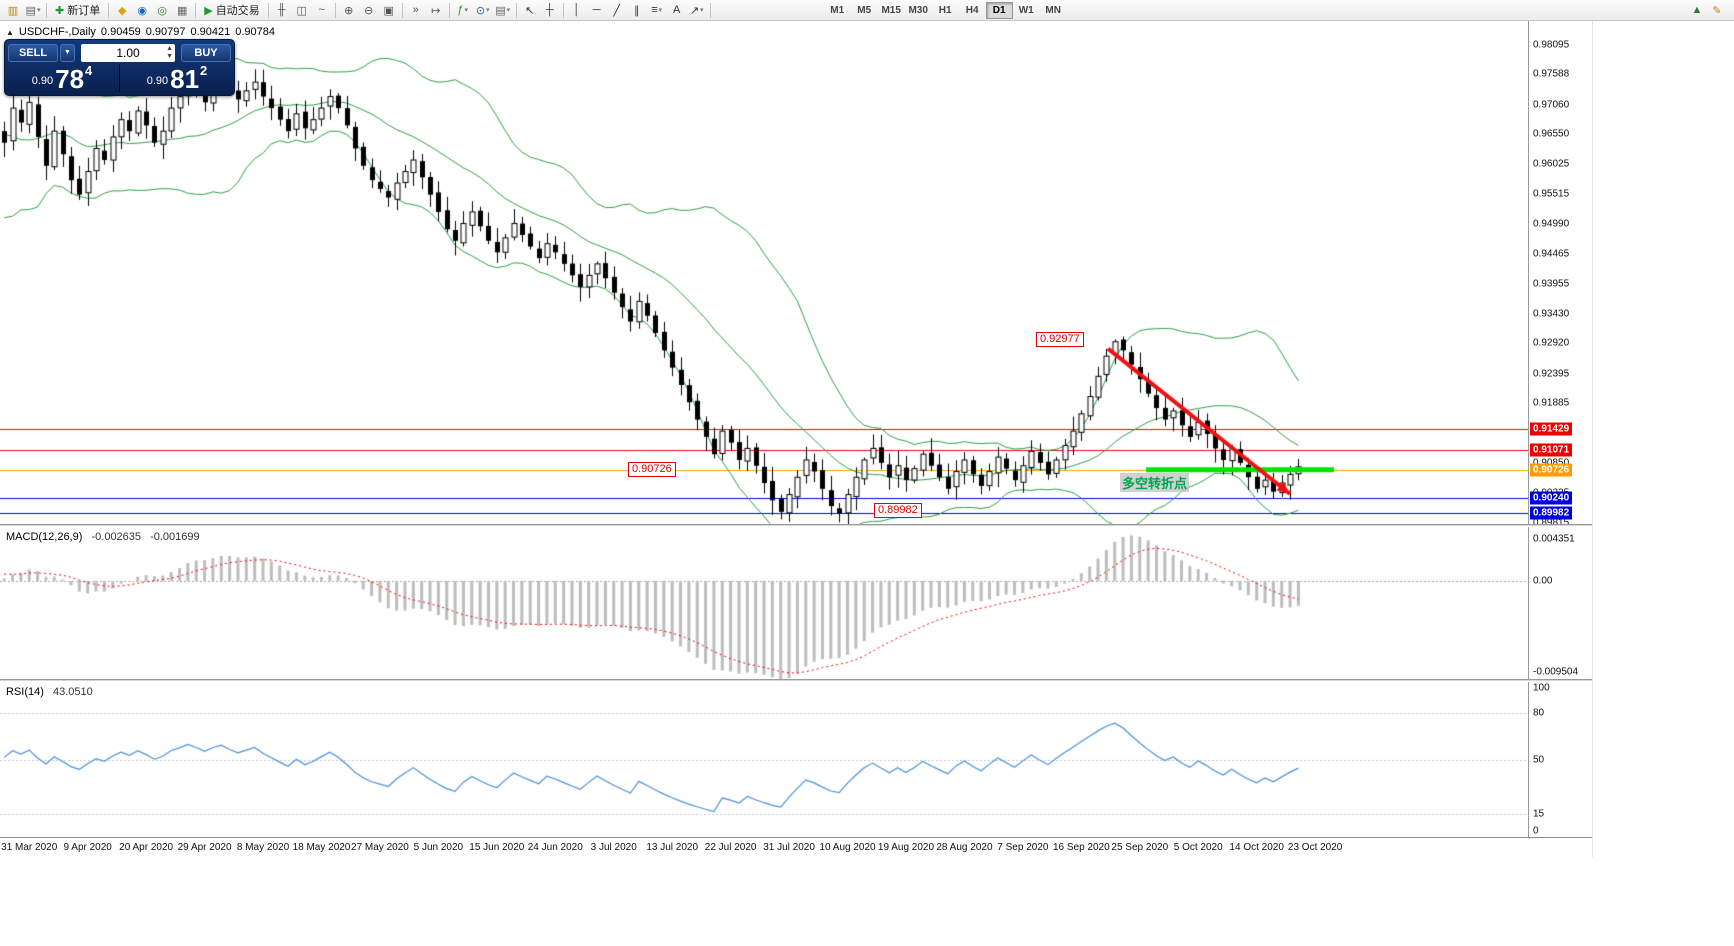 This screenshot has height=946, width=1734. Describe the element at coordinates (864, 10) in the screenshot. I see `timeframe-M5: M5` at that location.